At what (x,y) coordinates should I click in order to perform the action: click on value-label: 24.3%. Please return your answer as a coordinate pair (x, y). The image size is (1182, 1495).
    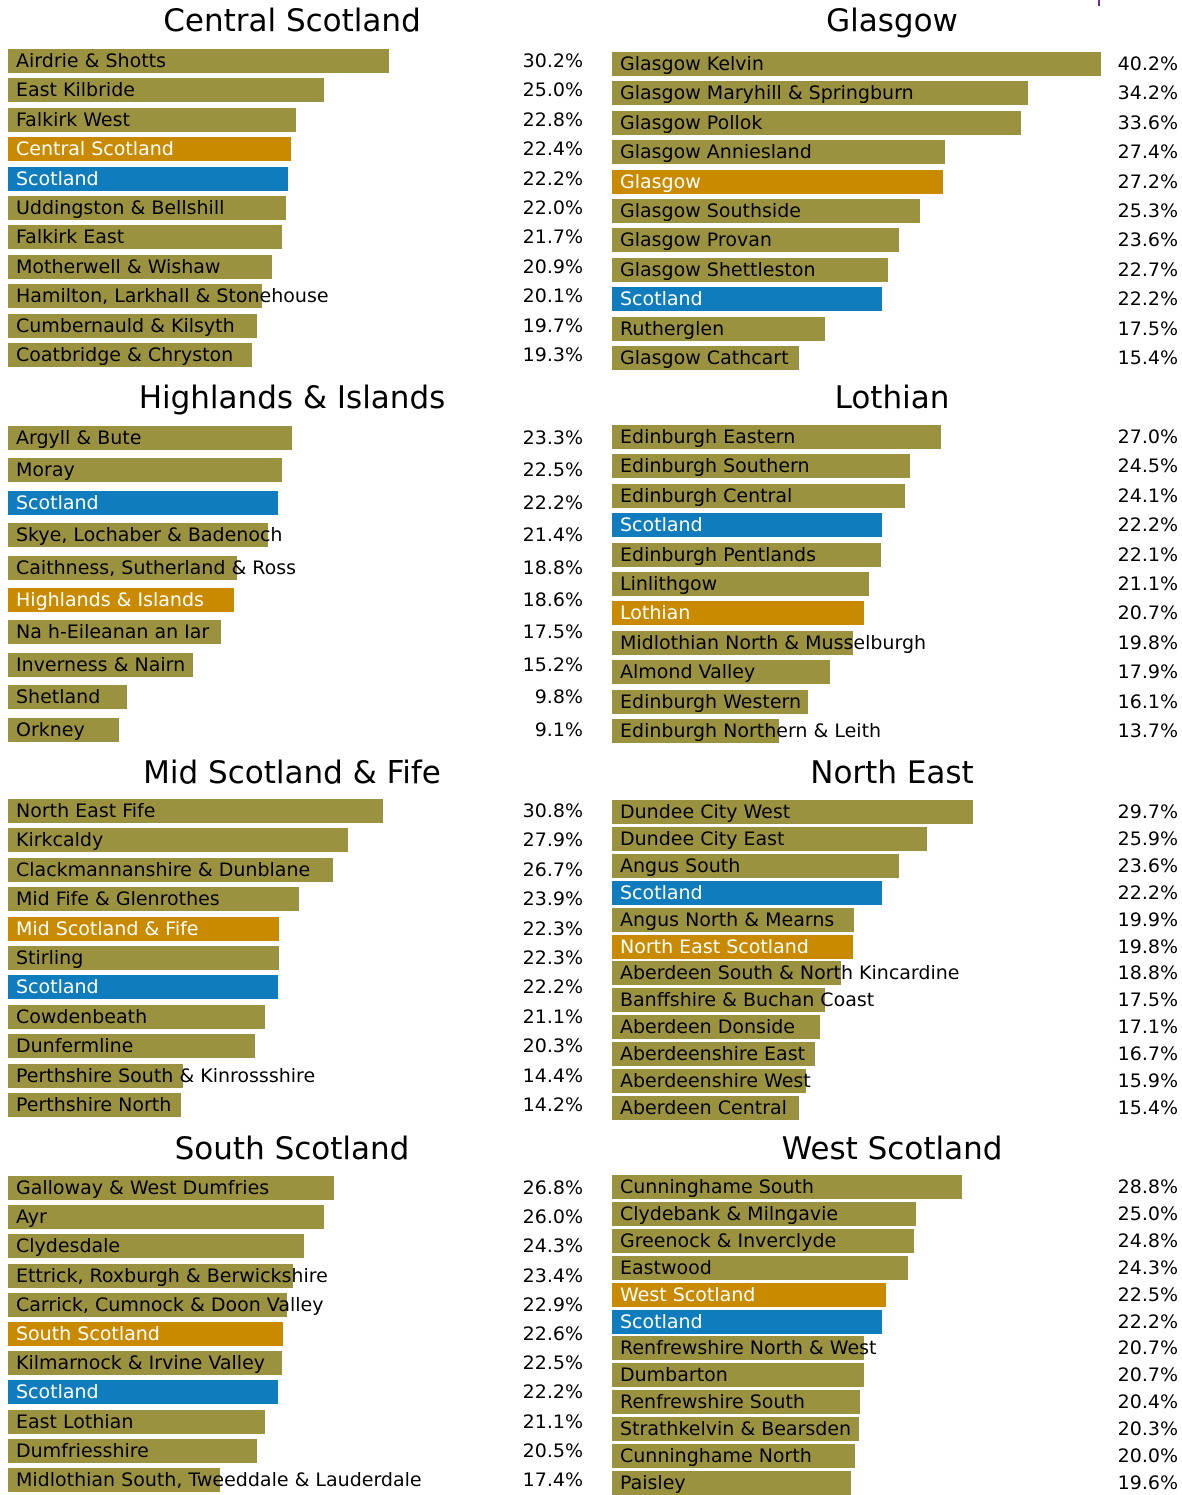
    Looking at the image, I should click on (1147, 1268).